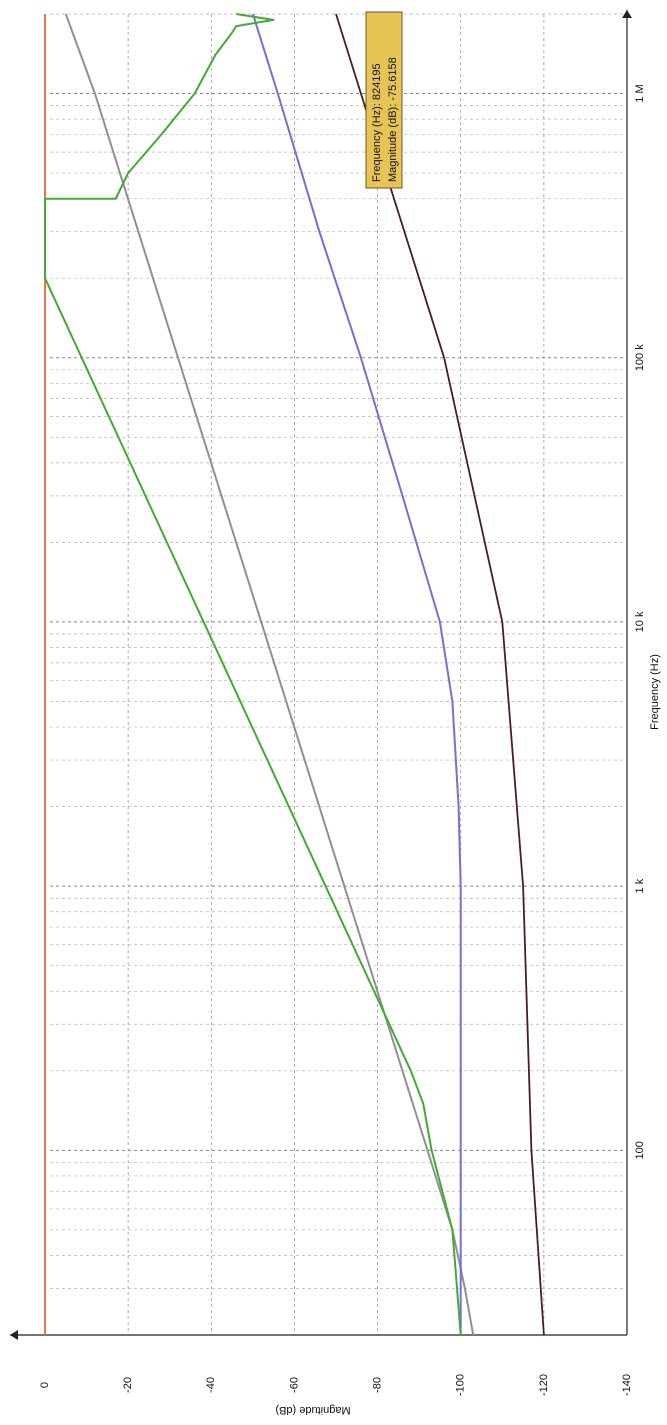 The image size is (667, 1425). I want to click on y-tick-label: -40, so click(211, 1385).